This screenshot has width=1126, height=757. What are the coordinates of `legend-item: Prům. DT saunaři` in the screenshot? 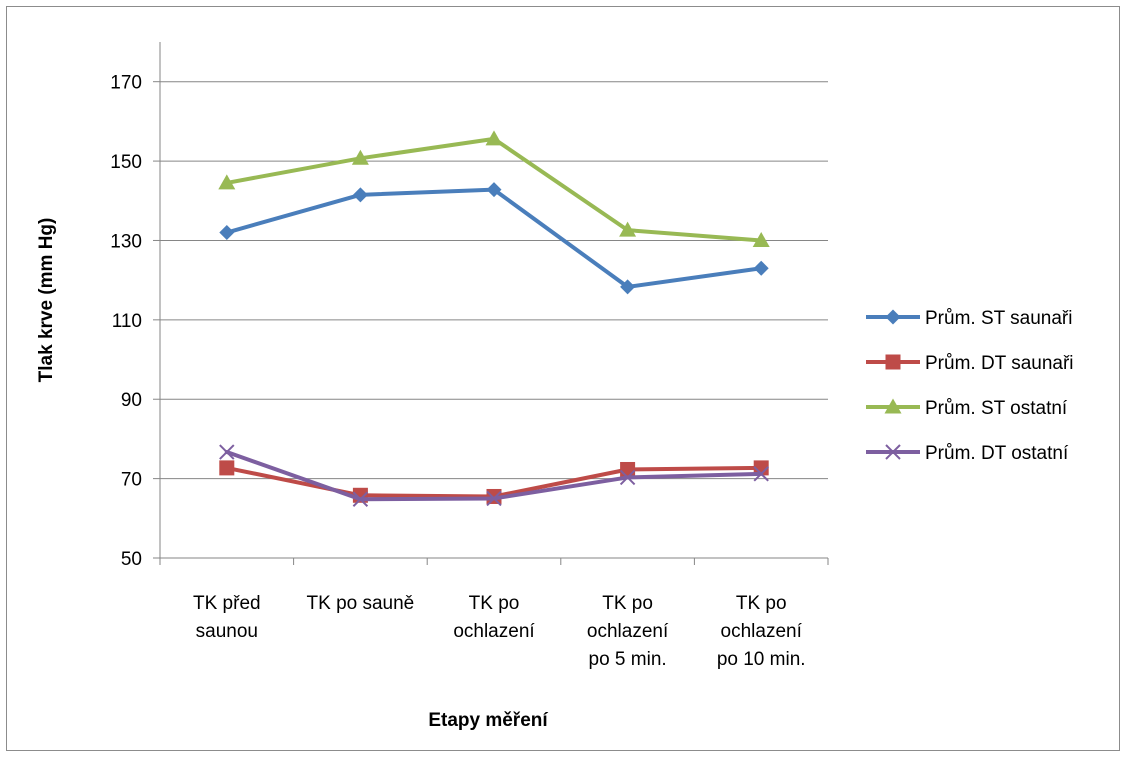 It's located at (970, 363).